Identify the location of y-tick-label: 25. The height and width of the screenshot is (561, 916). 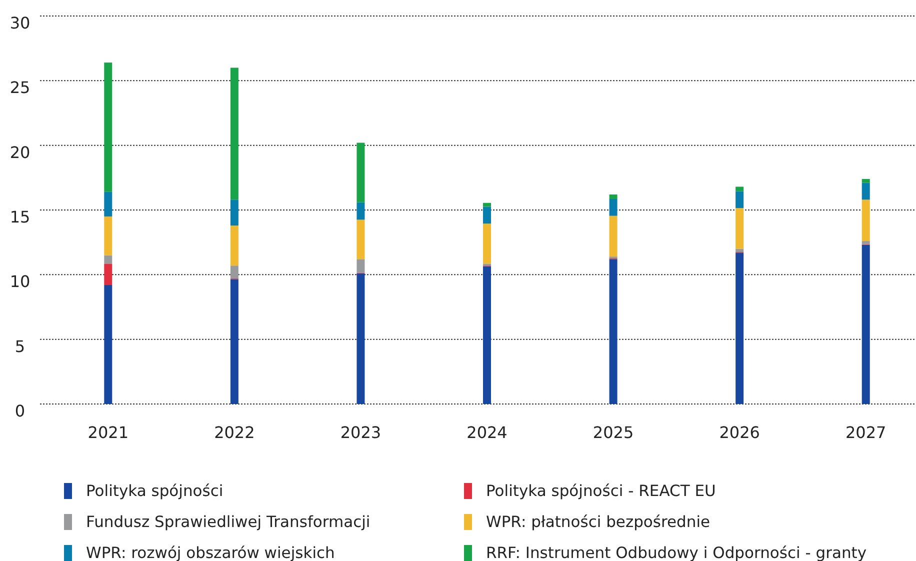
(20, 88).